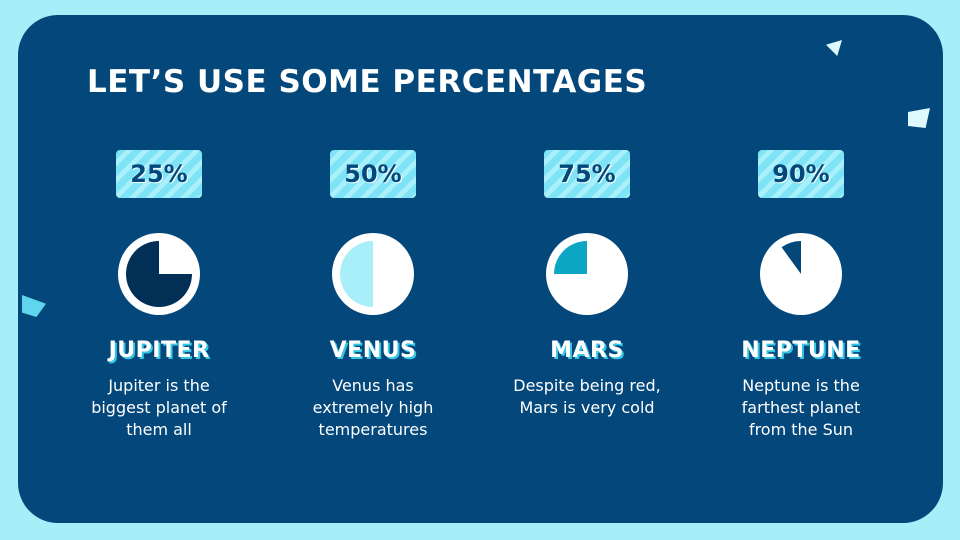 Image resolution: width=960 pixels, height=540 pixels. I want to click on percent-badge: 75%, so click(587, 174).